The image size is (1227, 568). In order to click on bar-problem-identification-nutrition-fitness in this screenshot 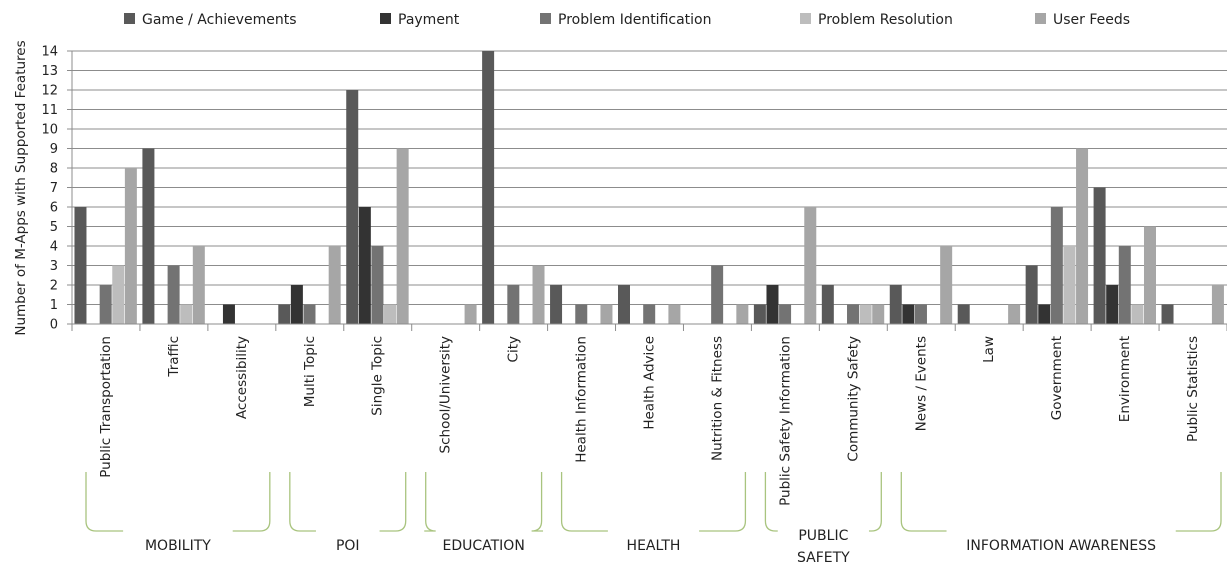, I will do `click(717, 294)`.